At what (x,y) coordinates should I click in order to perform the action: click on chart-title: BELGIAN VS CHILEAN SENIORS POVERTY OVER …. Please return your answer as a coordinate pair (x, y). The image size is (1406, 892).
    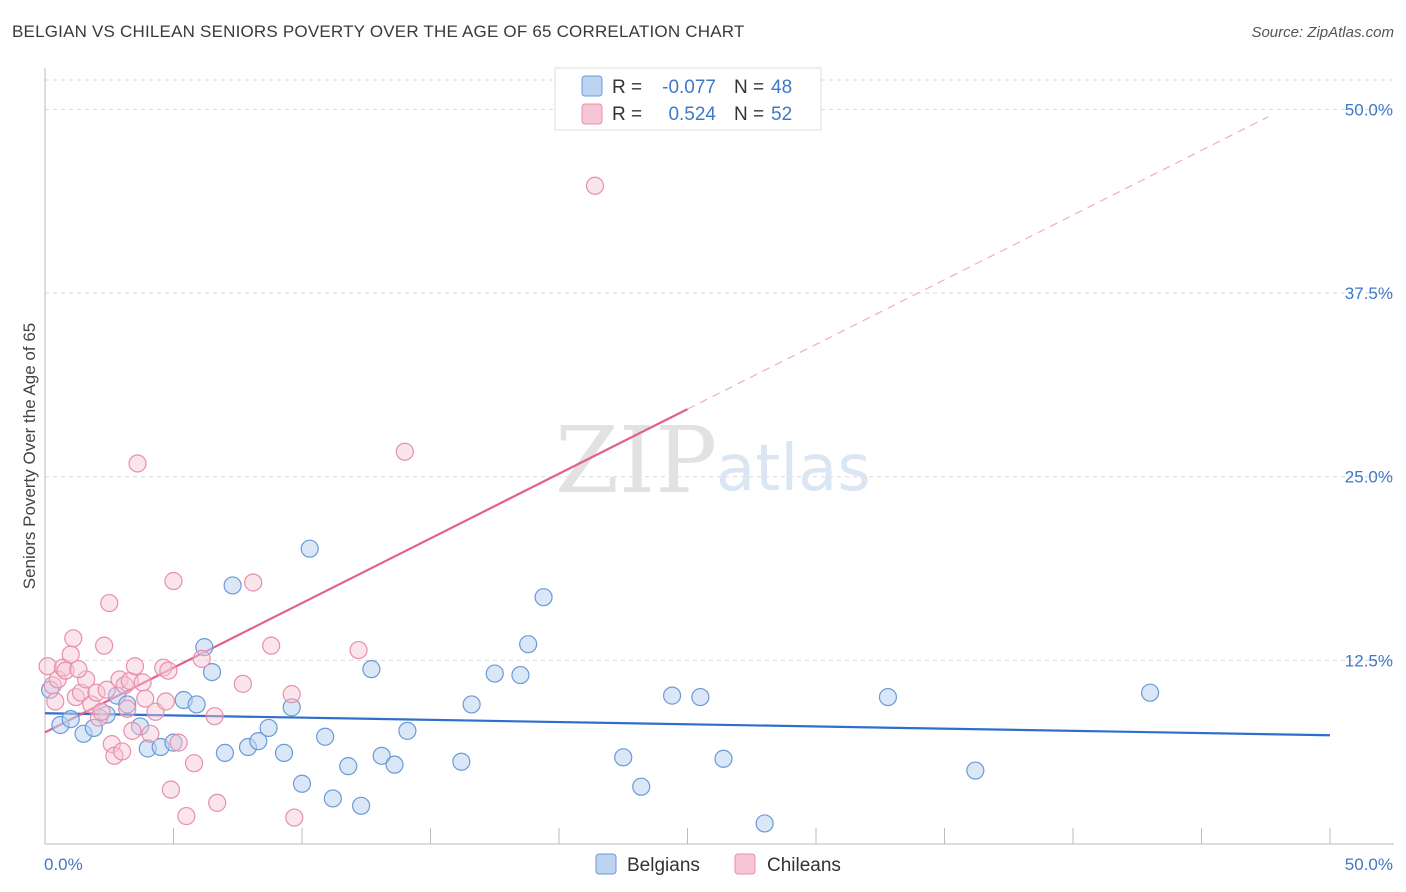
    Looking at the image, I should click on (378, 31).